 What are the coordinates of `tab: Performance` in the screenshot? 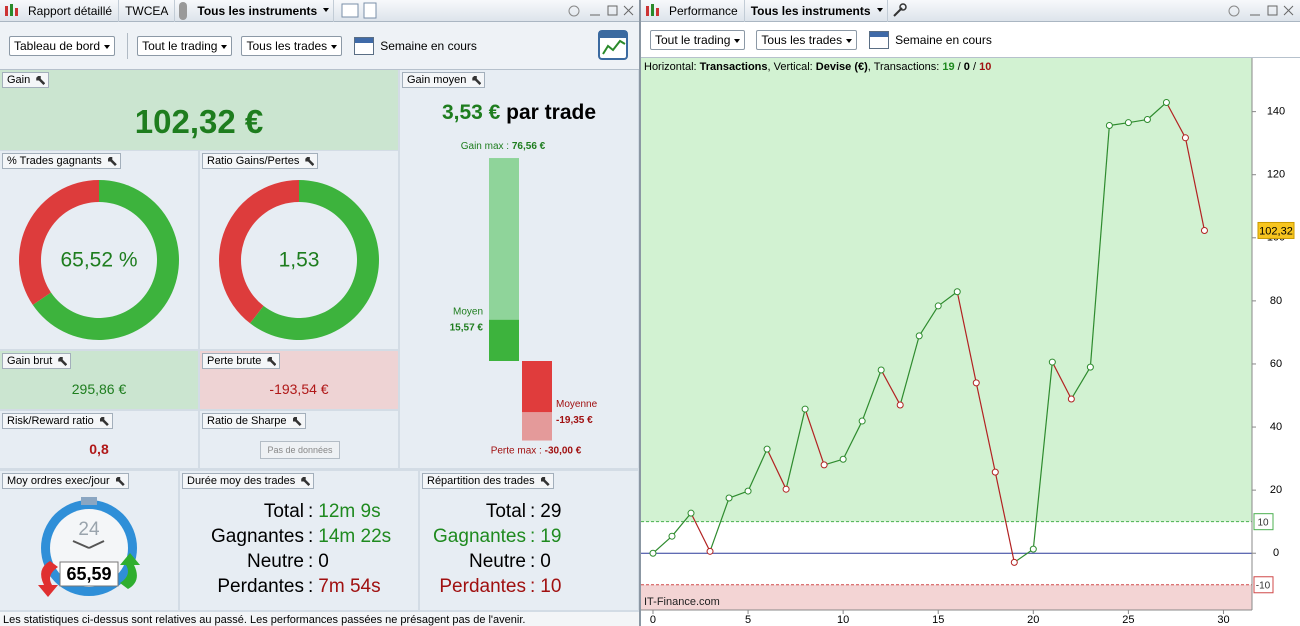 It's located at (704, 11).